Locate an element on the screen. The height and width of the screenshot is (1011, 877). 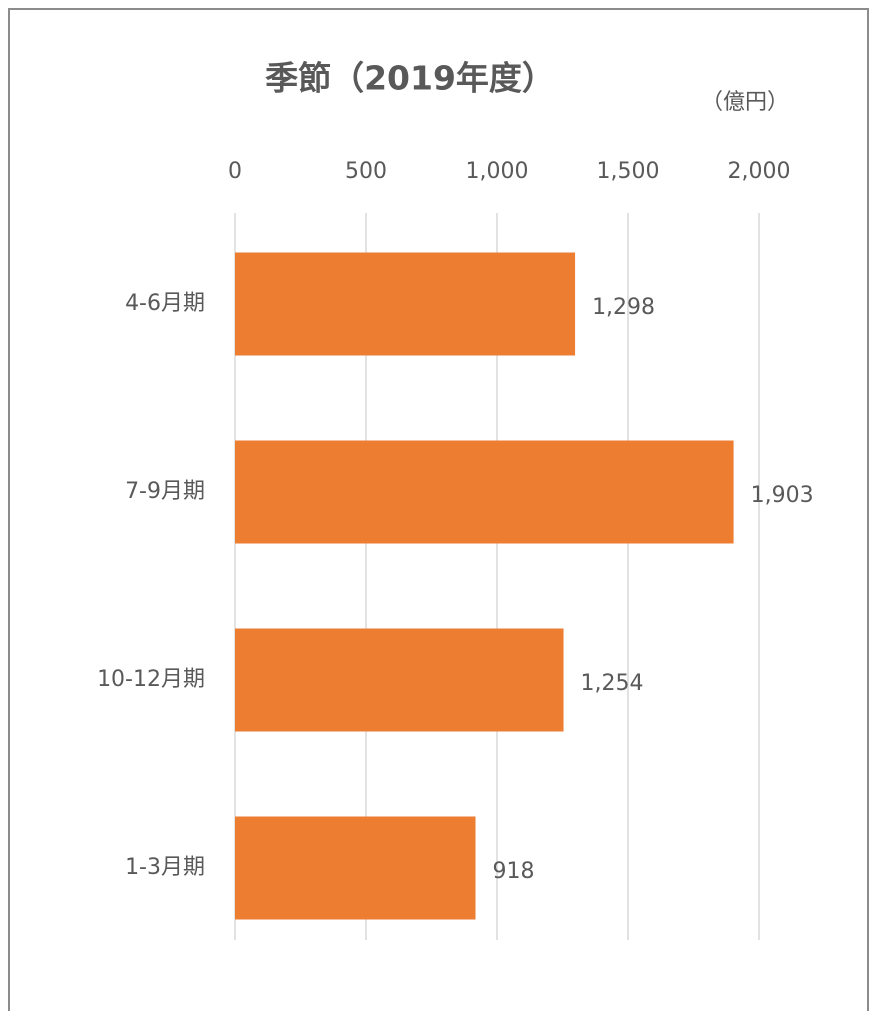
value-label: 1,903 is located at coordinates (782, 495).